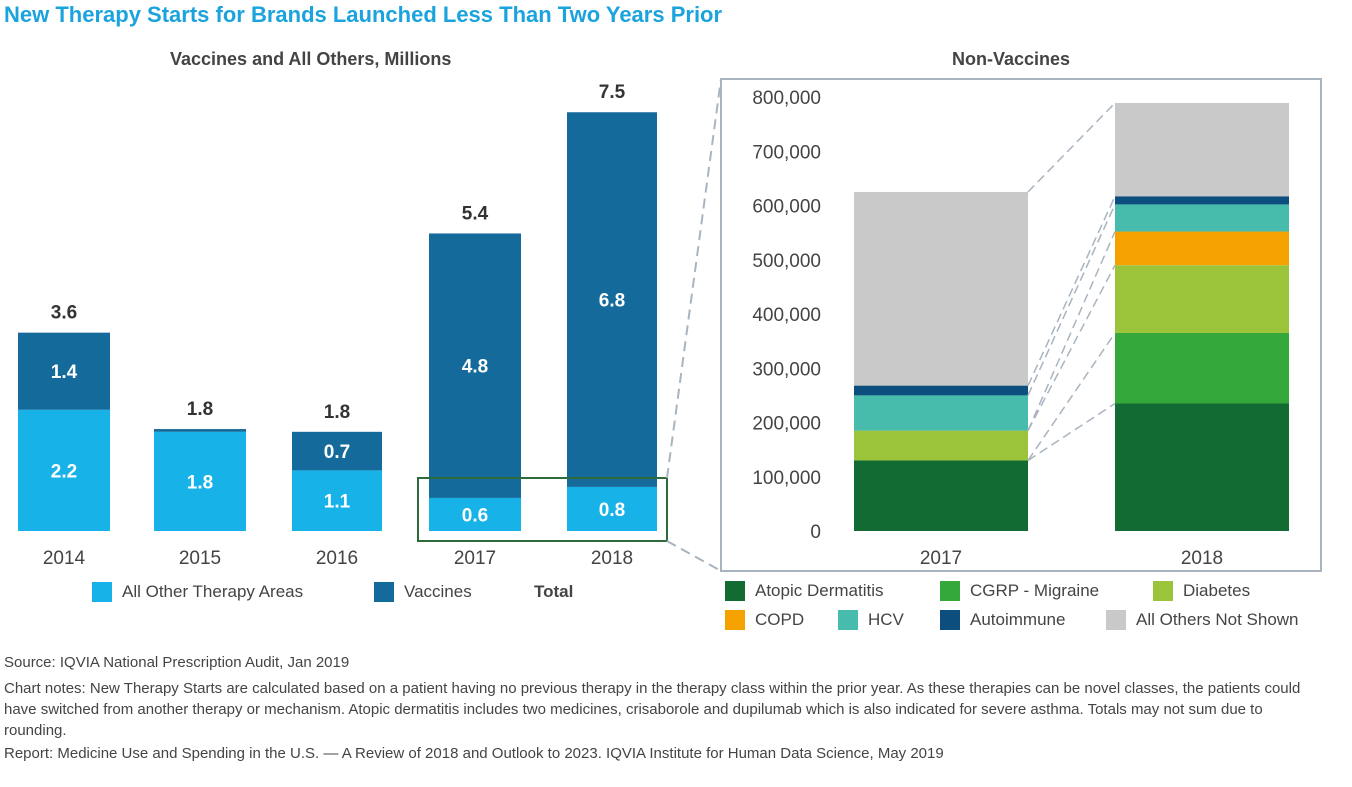 The height and width of the screenshot is (787, 1352). I want to click on legend-swatch-copd, so click(735, 620).